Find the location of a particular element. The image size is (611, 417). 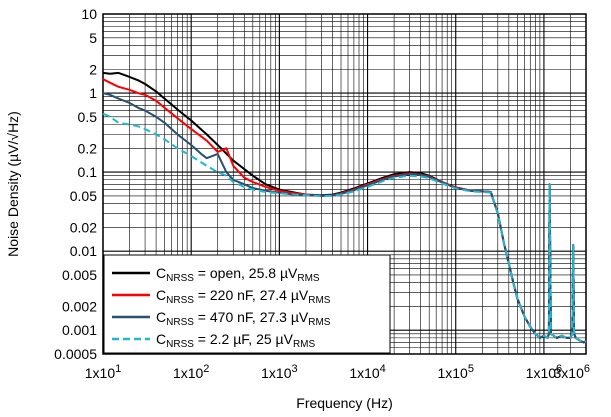

y-tick-label: 1 is located at coordinates (93, 93).